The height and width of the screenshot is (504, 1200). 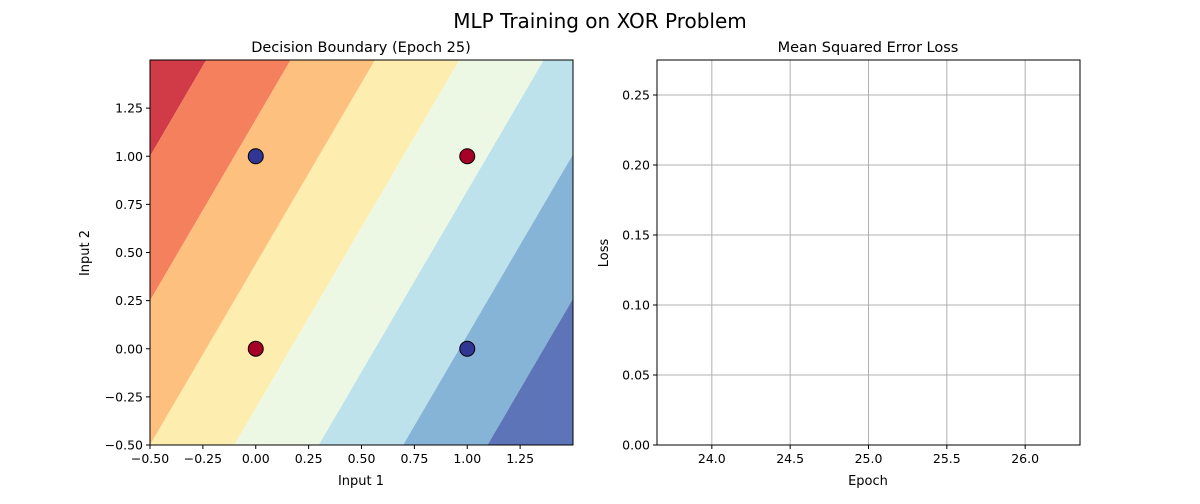 What do you see at coordinates (869, 458) in the screenshot?
I see `x-tick-label: 25.0` at bounding box center [869, 458].